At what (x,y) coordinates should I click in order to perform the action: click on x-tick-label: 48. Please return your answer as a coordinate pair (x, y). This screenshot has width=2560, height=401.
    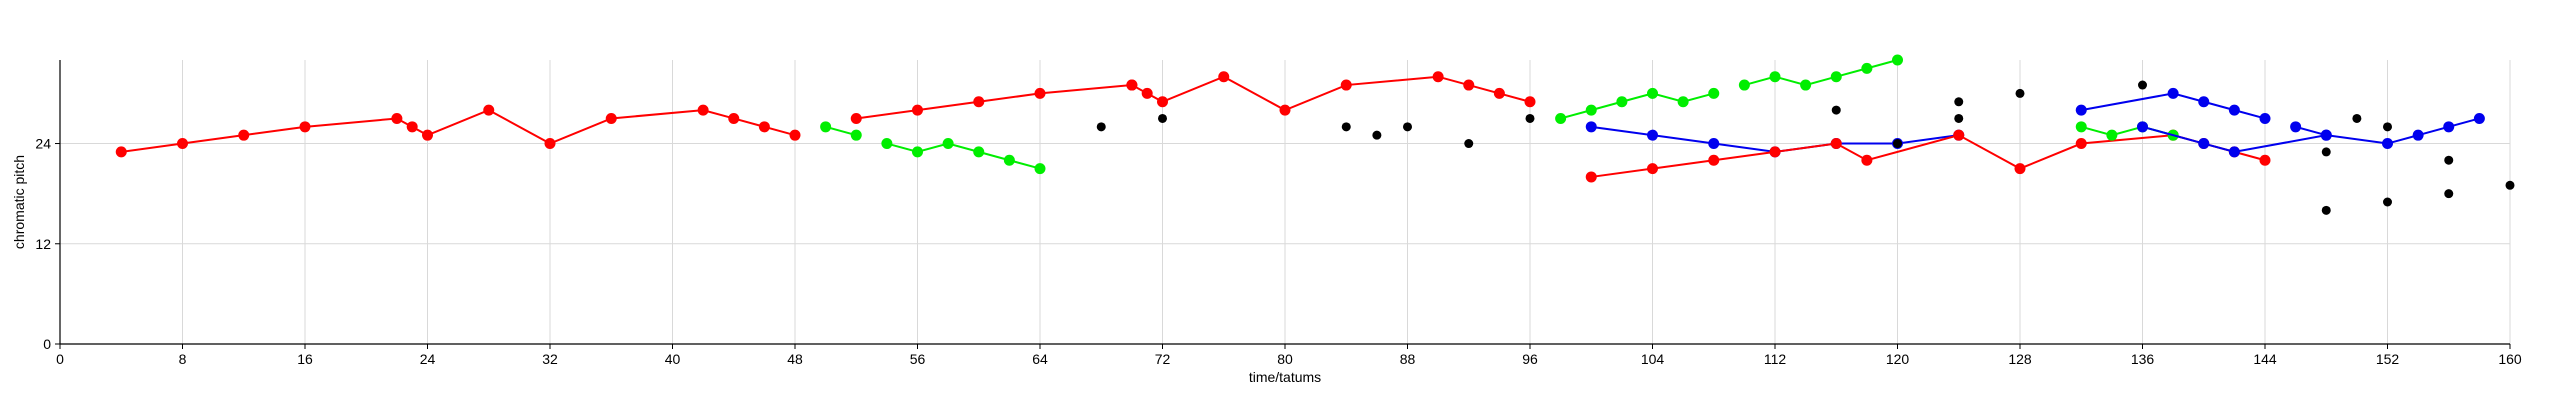
    Looking at the image, I should click on (795, 359).